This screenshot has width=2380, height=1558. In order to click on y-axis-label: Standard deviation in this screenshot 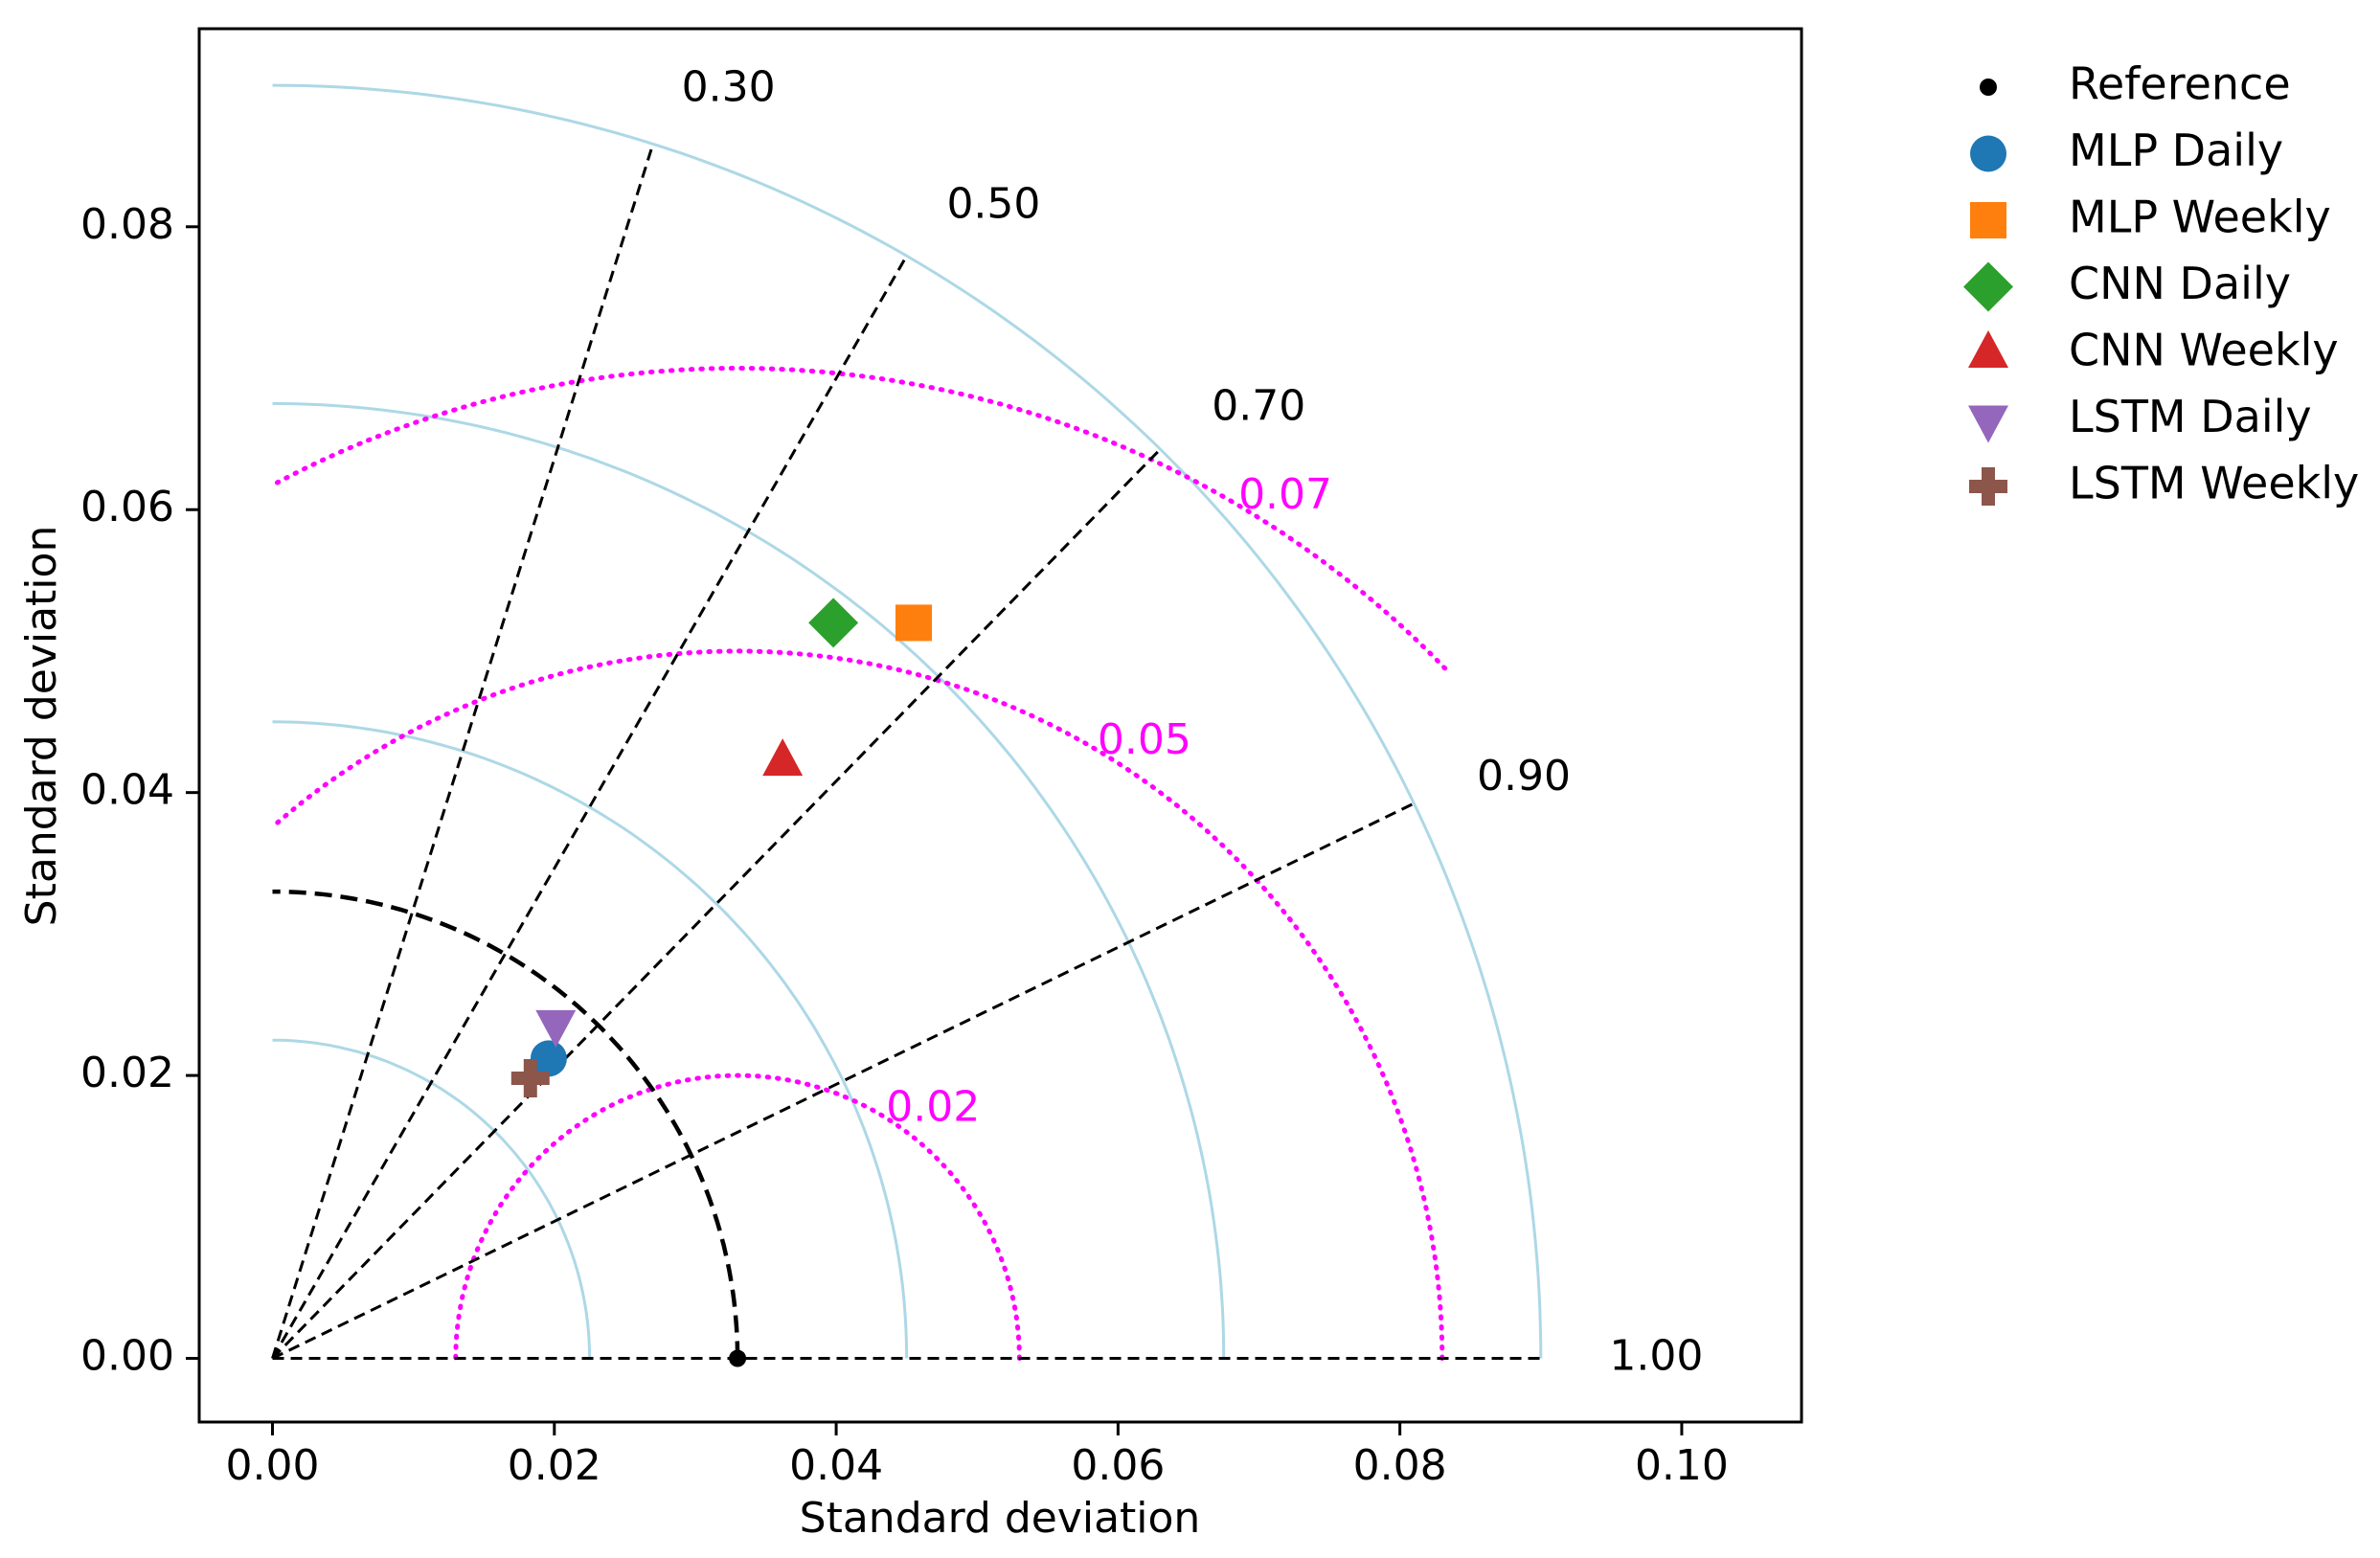, I will do `click(41, 727)`.